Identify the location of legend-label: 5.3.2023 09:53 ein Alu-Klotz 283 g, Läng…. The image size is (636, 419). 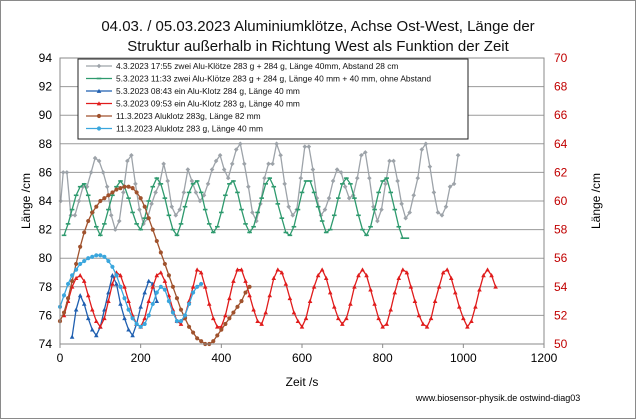
(208, 104).